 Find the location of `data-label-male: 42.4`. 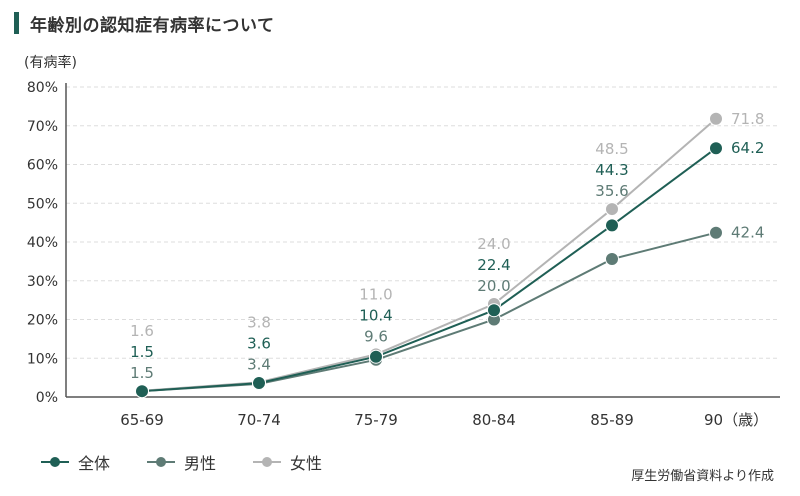

data-label-male: 42.4 is located at coordinates (747, 233).